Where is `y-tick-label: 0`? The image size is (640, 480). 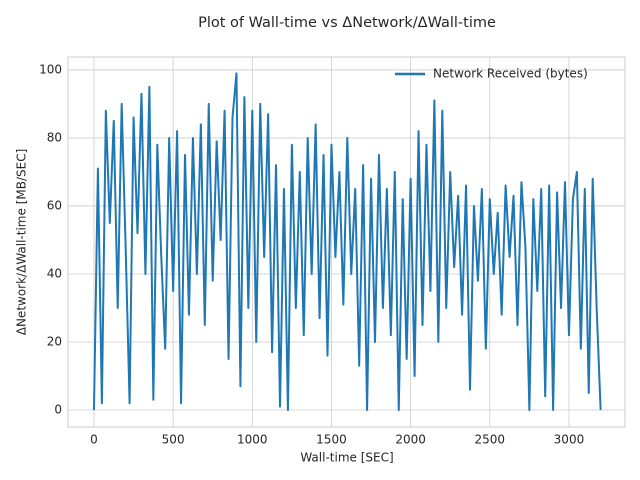 y-tick-label: 0 is located at coordinates (58, 409).